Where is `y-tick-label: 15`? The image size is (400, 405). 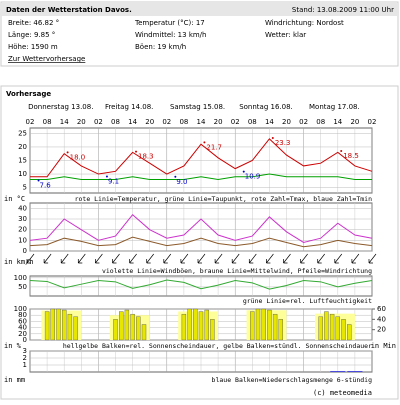 y-tick-label: 15 is located at coordinates (22, 161).